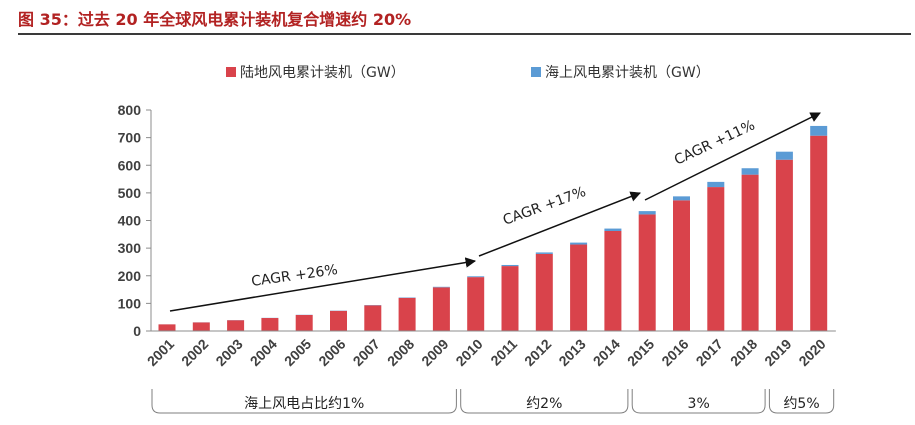  What do you see at coordinates (228, 352) in the screenshot?
I see `x-tick-label: 2003` at bounding box center [228, 352].